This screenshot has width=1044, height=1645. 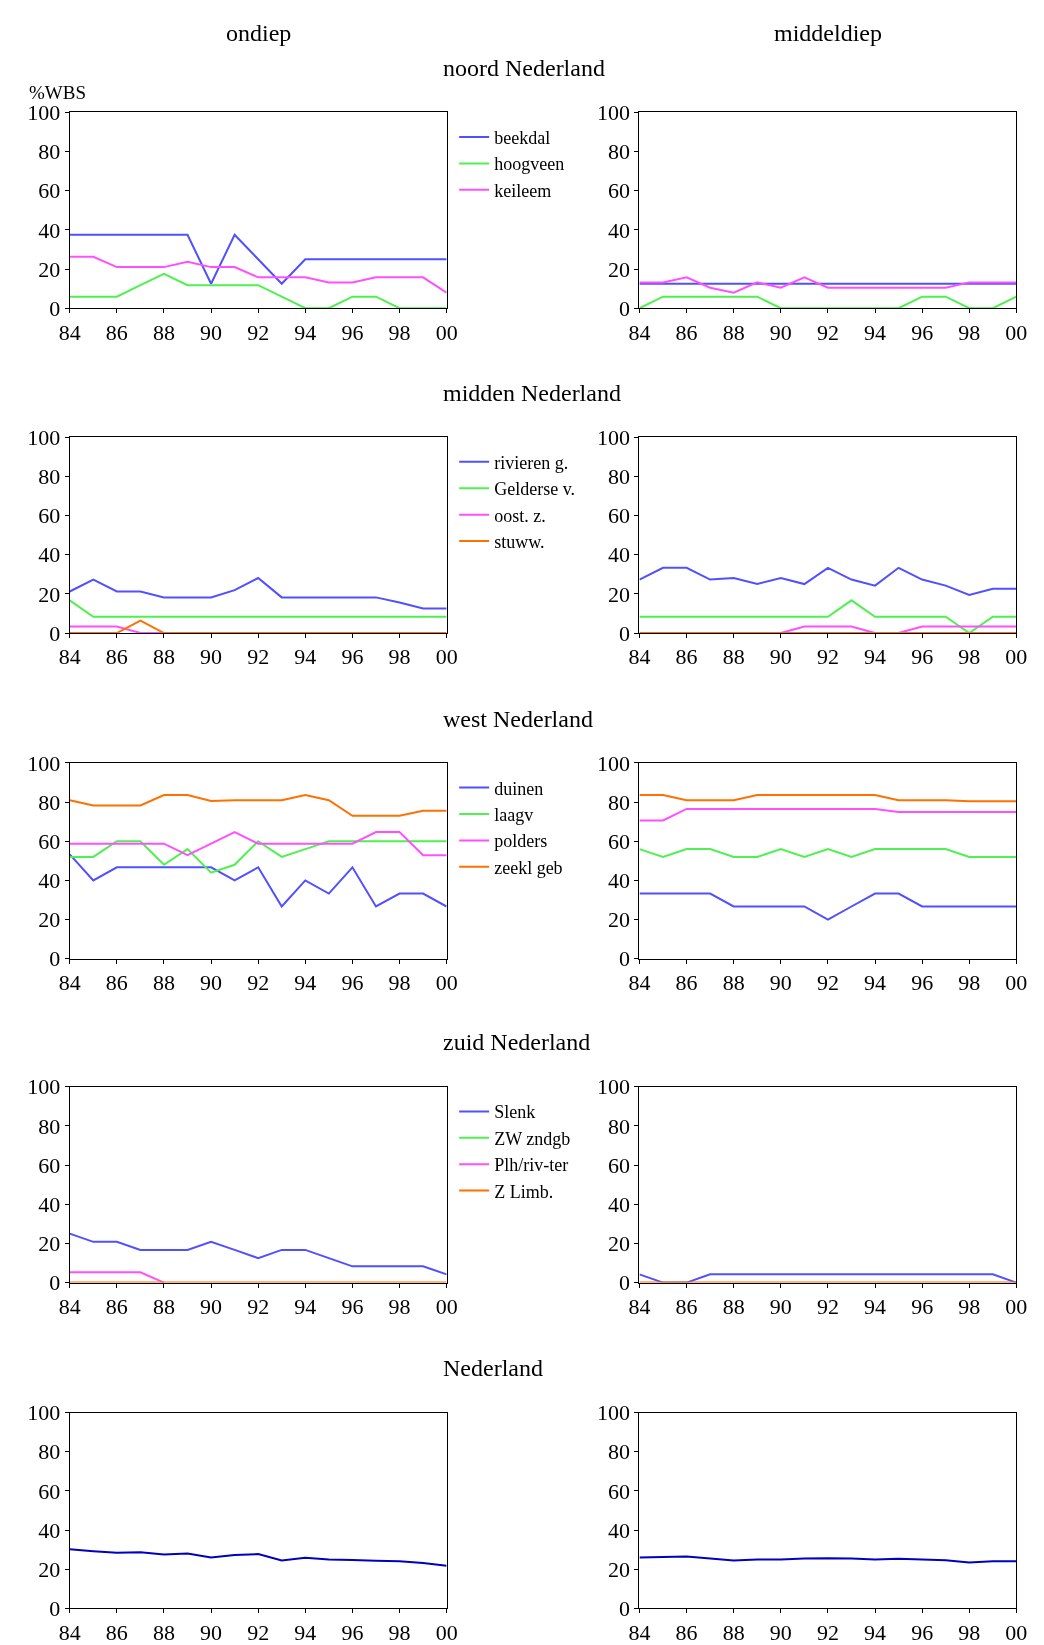 I want to click on legend-label: polders, so click(x=521, y=841).